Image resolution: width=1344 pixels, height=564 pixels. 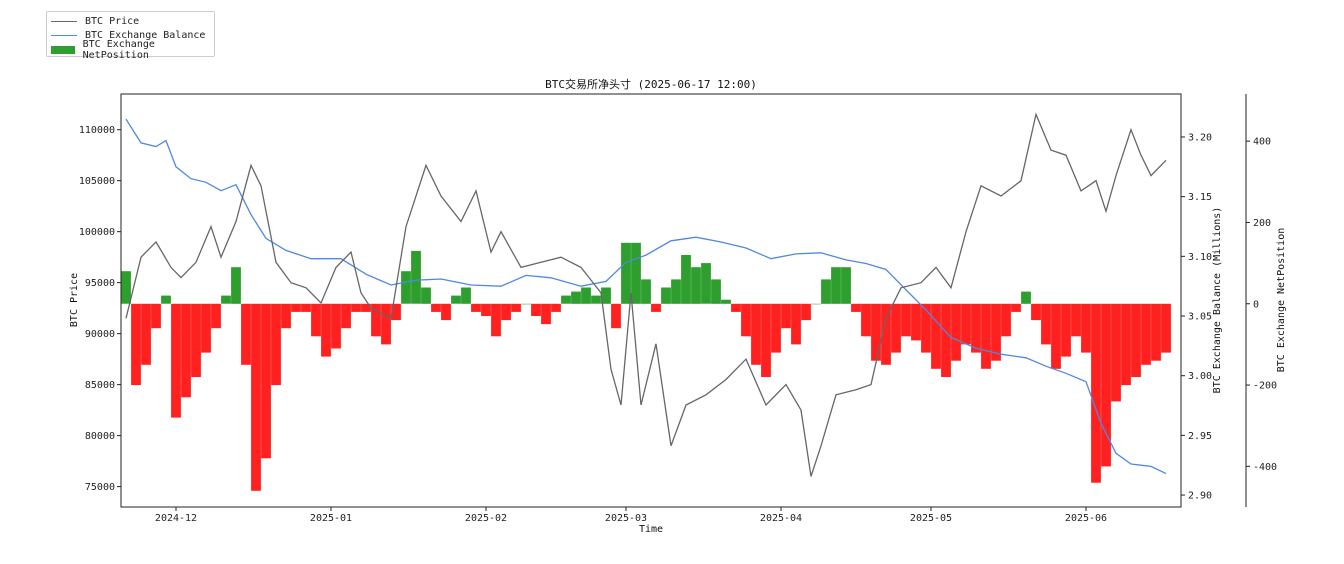 I want to click on netposition-tick-label: 200, so click(x=1262, y=223).